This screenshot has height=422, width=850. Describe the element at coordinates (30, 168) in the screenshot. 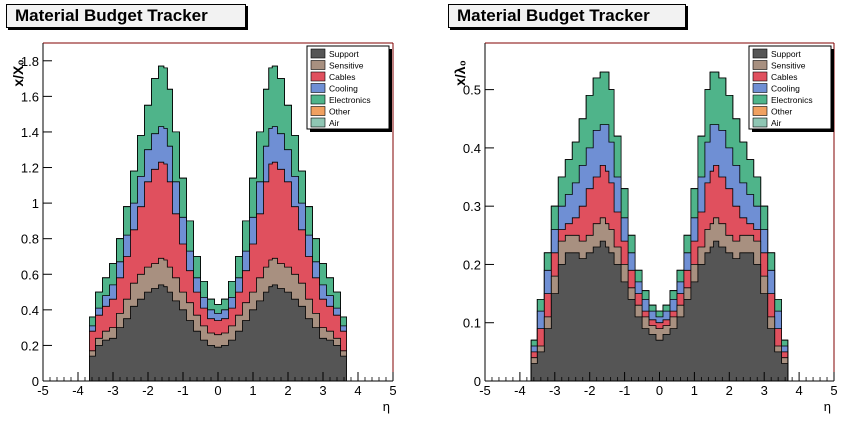

I see `y-tick-label: 1.2` at that location.